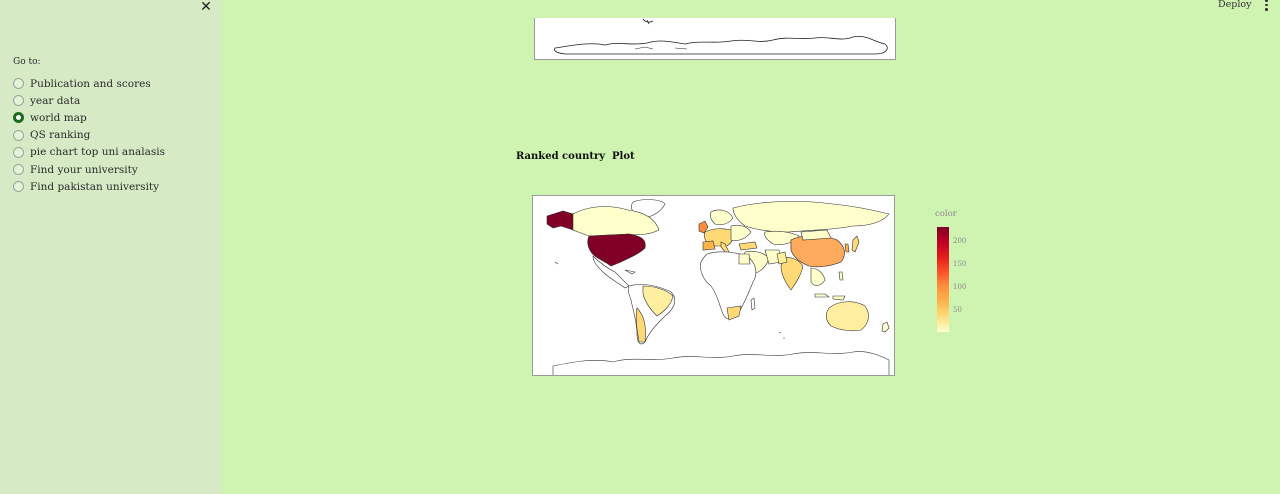 This screenshot has width=1280, height=494. I want to click on brazil, so click(658, 301).